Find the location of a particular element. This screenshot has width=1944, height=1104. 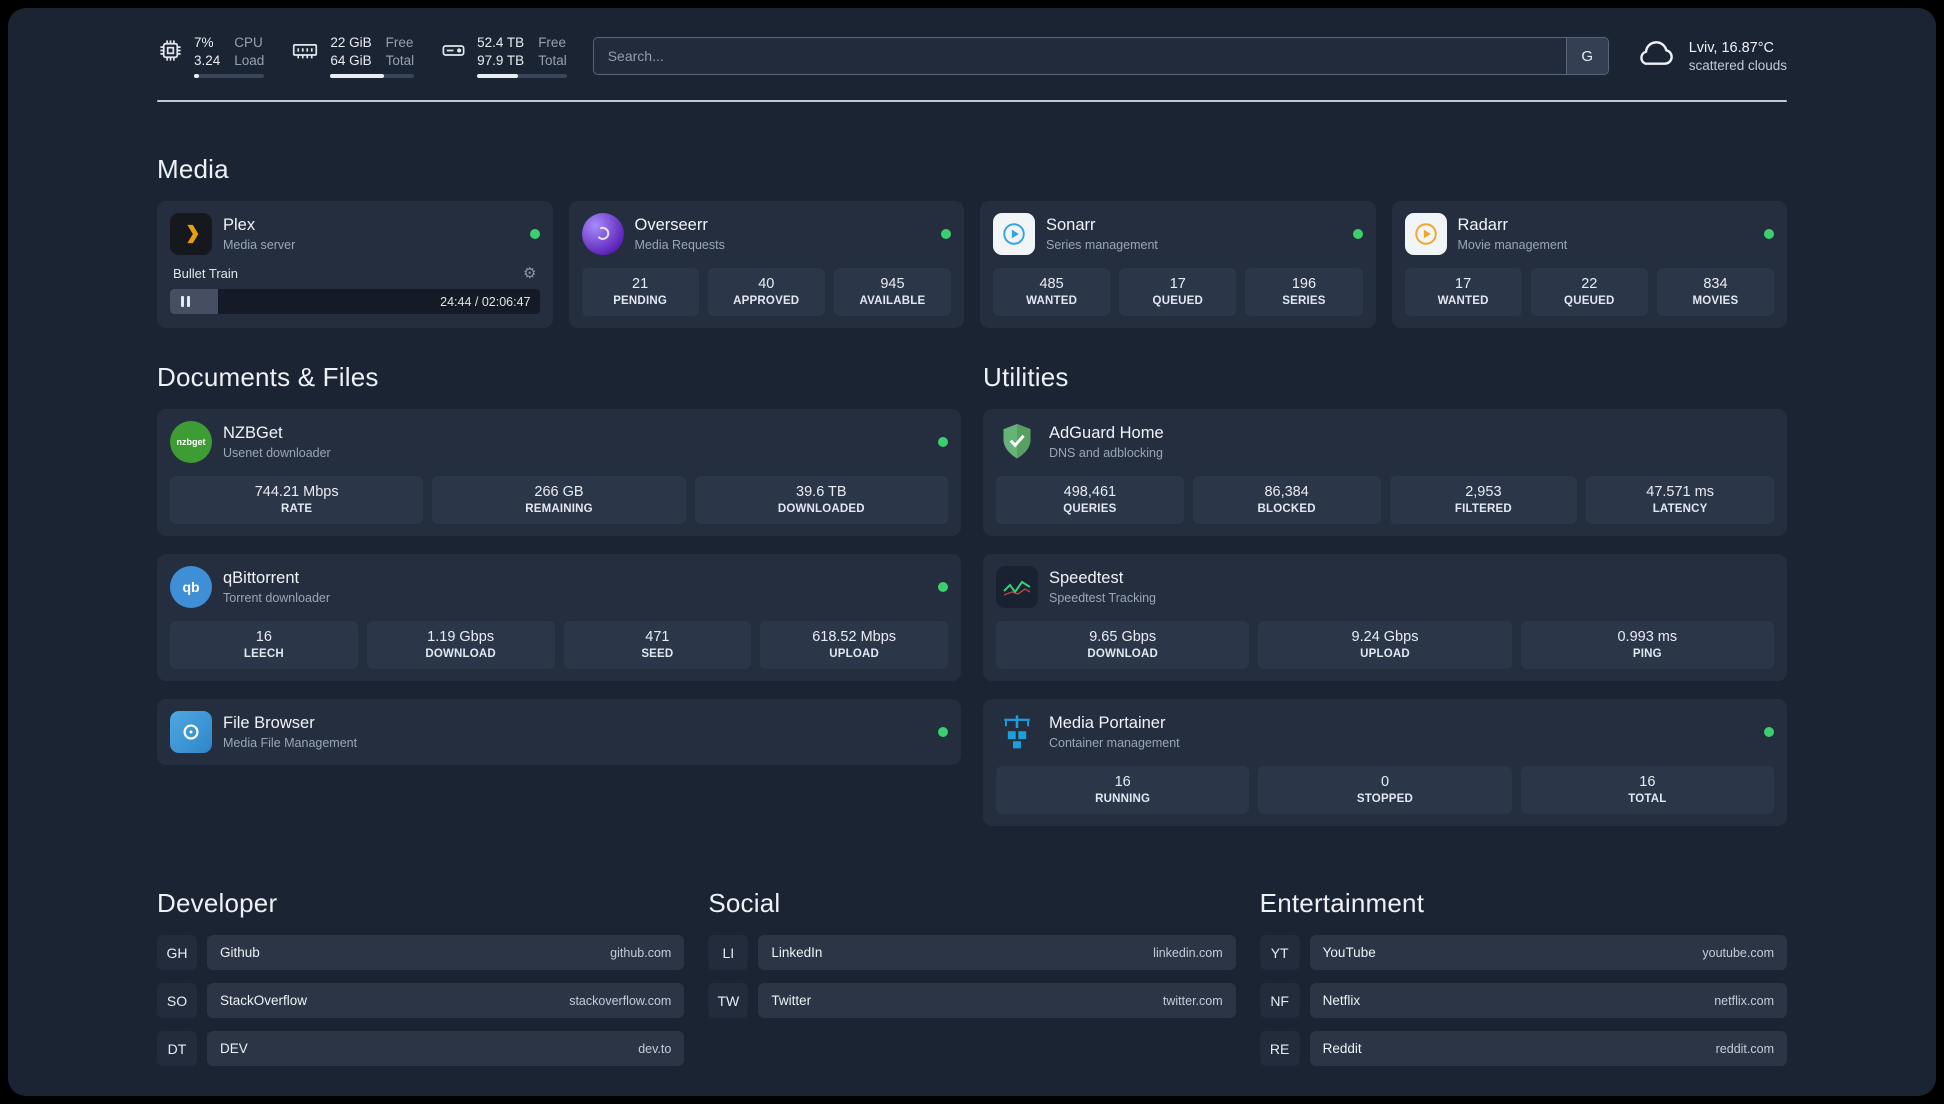

bookmark-name: YouTube is located at coordinates (1349, 953).